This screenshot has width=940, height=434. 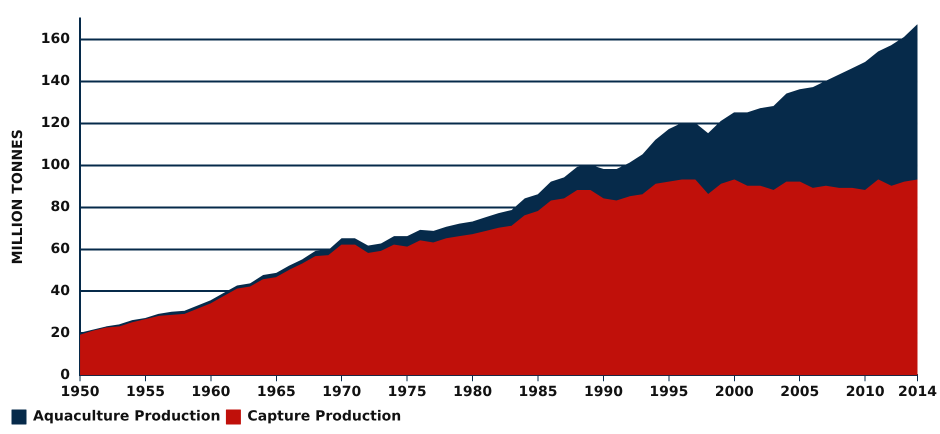 What do you see at coordinates (800, 392) in the screenshot?
I see `x-tick-label: 2005` at bounding box center [800, 392].